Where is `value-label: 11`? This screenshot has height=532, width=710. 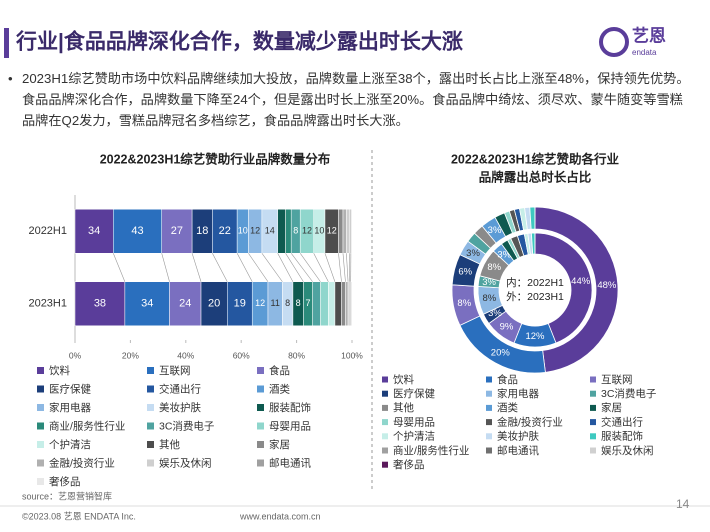
value-label: 11 is located at coordinates (275, 303).